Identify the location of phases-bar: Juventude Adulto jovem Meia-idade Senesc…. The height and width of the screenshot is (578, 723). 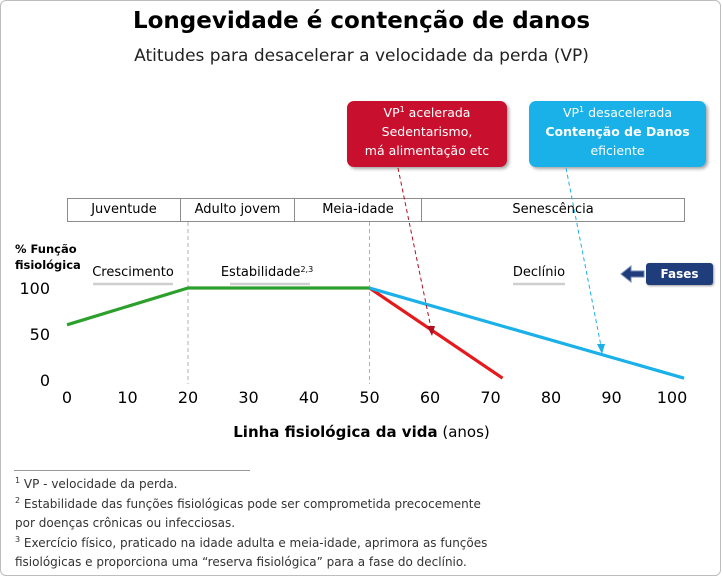
(376, 210).